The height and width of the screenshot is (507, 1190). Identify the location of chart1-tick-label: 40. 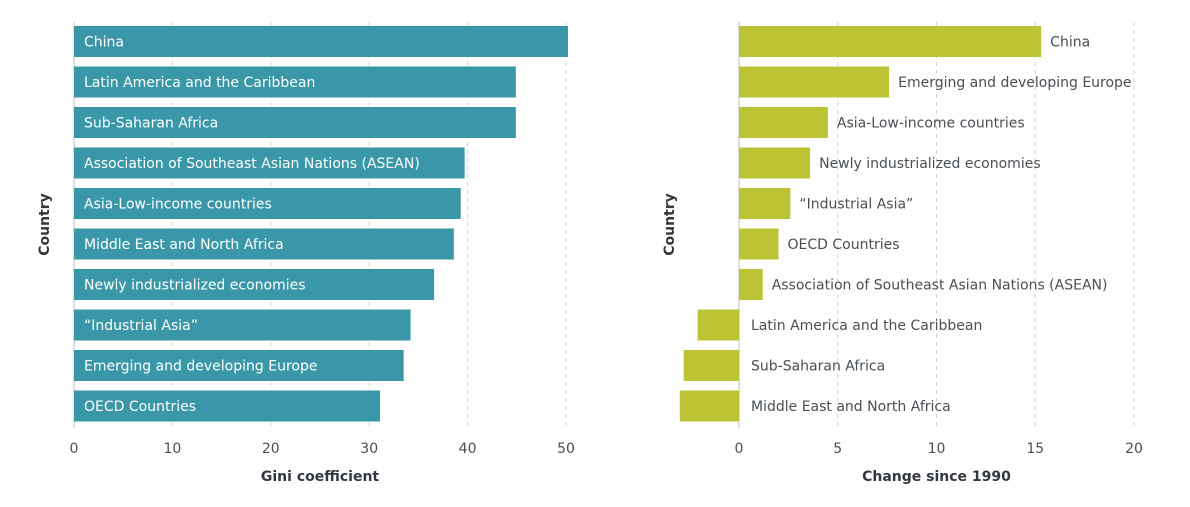
(468, 449).